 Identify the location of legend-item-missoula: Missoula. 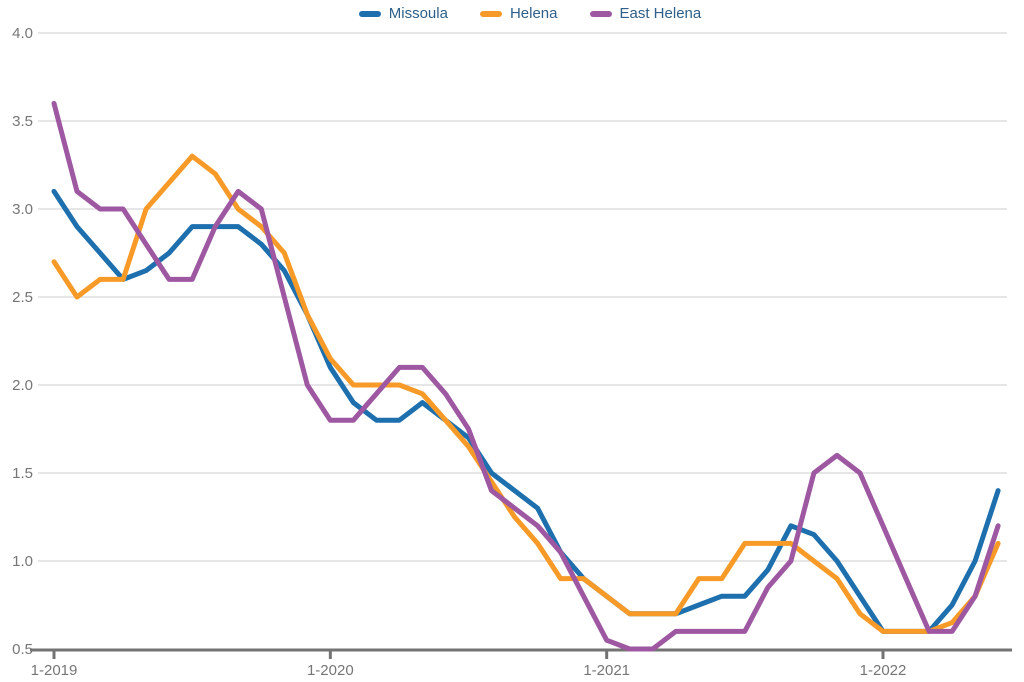
(403, 13).